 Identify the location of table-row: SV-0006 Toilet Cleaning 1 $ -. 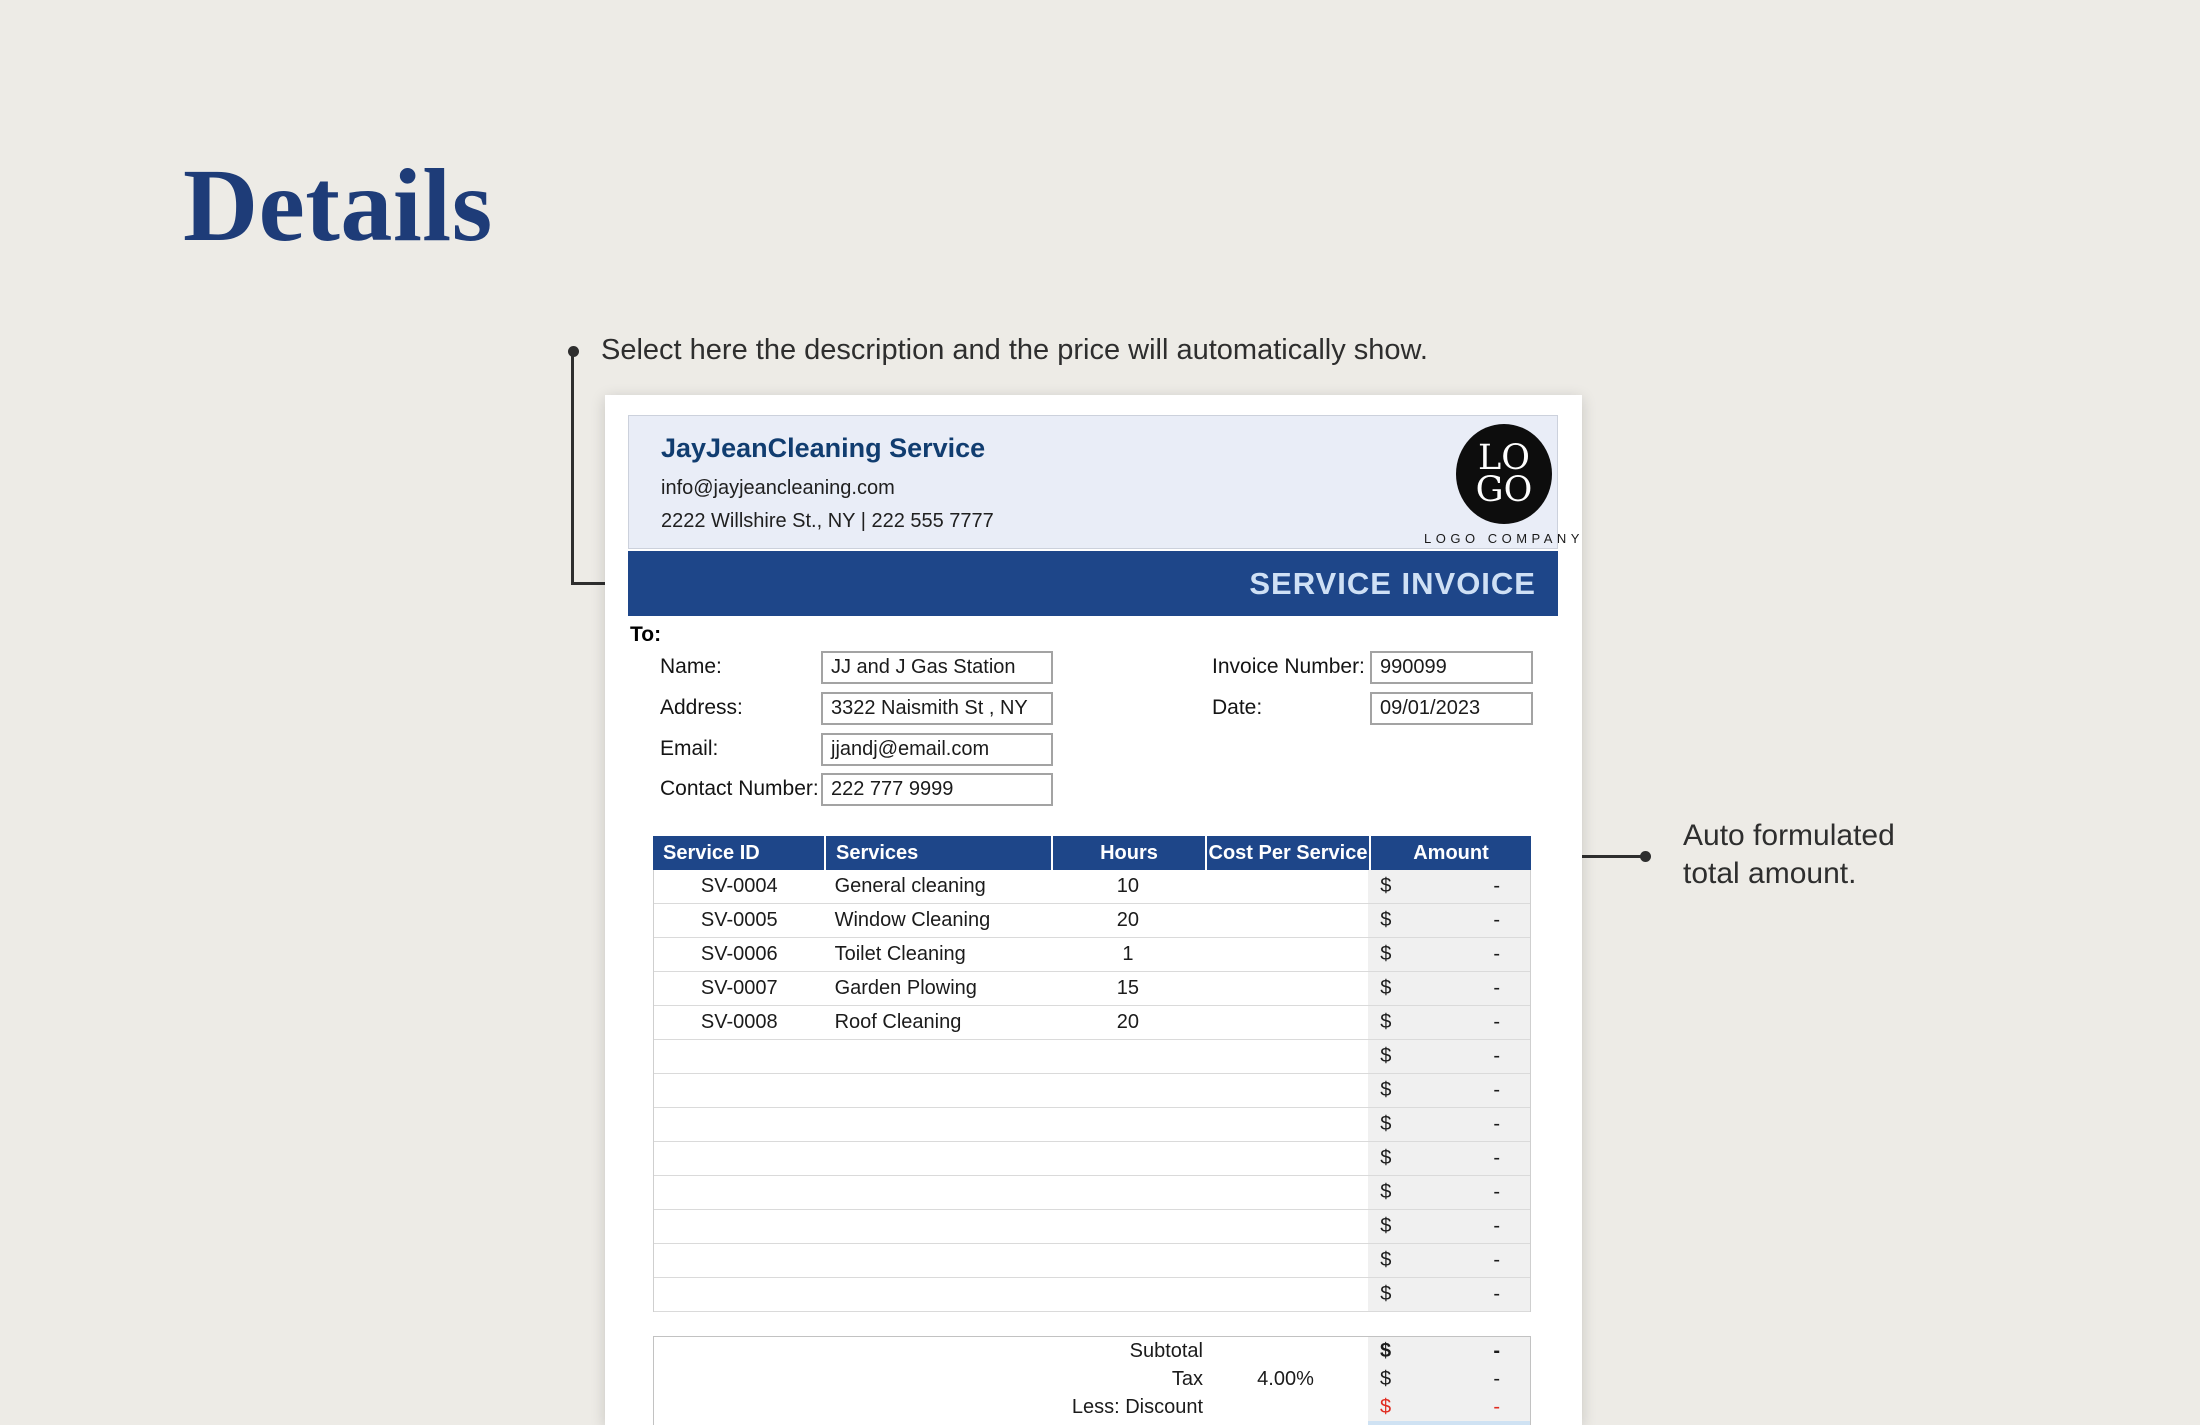
(1092, 955).